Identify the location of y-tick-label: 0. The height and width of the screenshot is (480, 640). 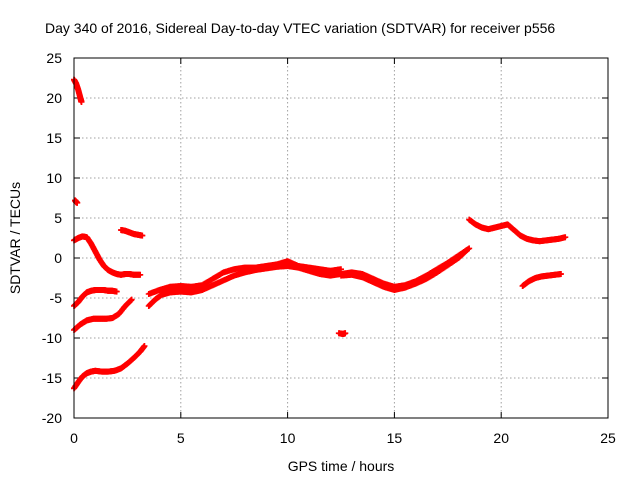
(58, 258).